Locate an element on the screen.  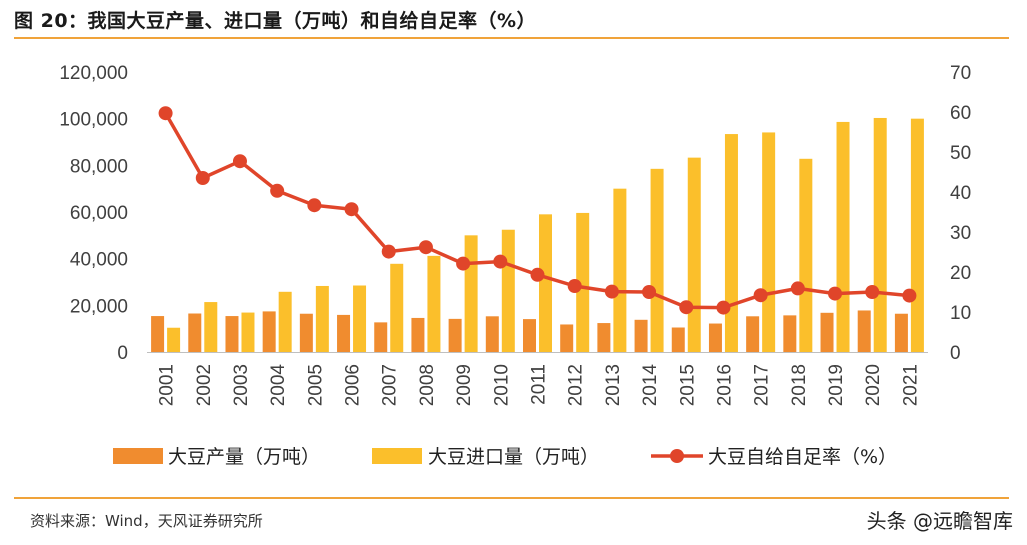
left-tick-label: 0 is located at coordinates (122, 353).